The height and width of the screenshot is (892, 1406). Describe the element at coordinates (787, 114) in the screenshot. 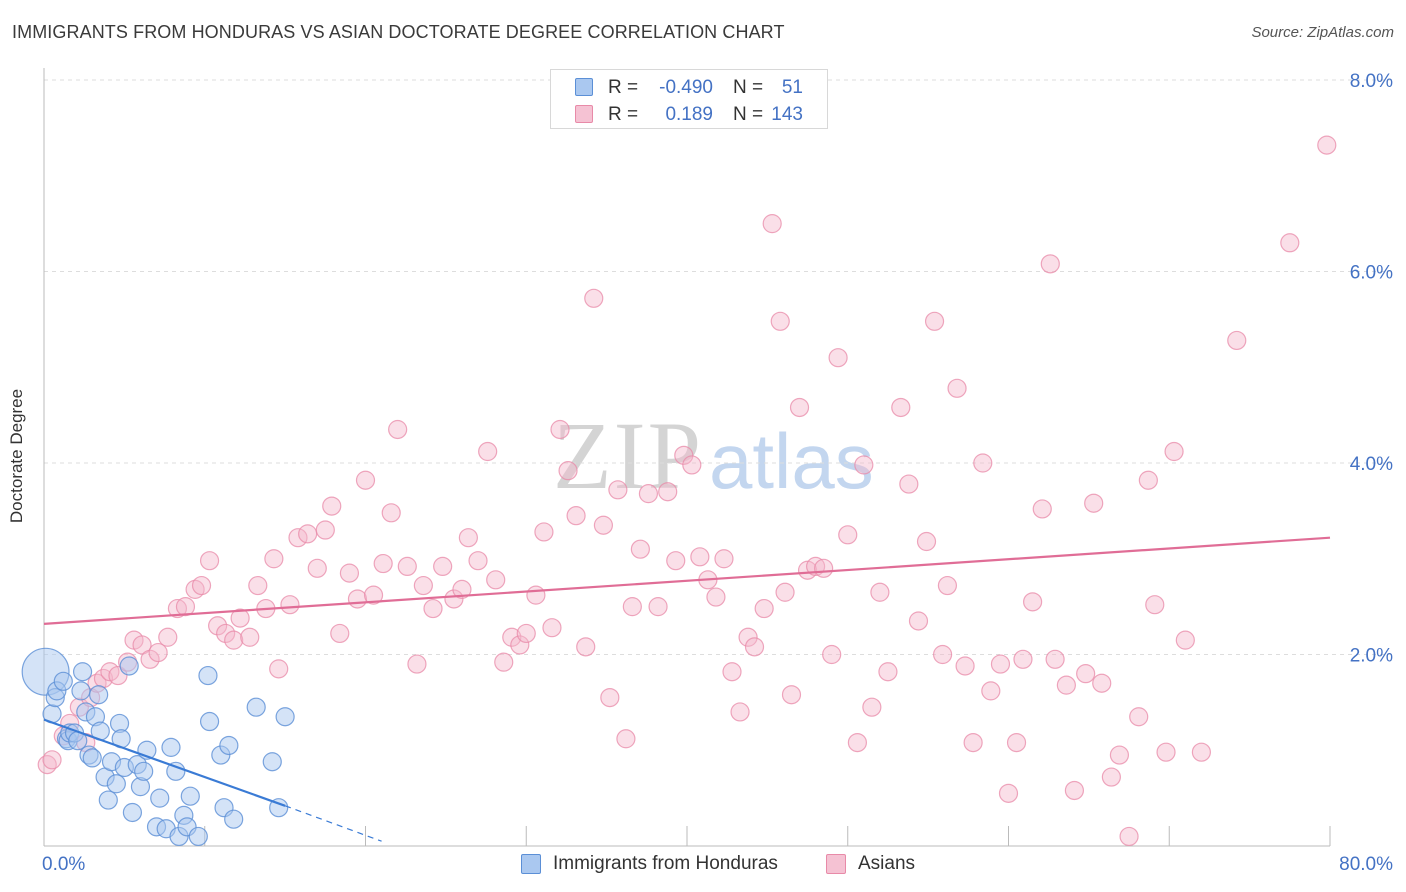

I see `stats-n-value: 143` at that location.